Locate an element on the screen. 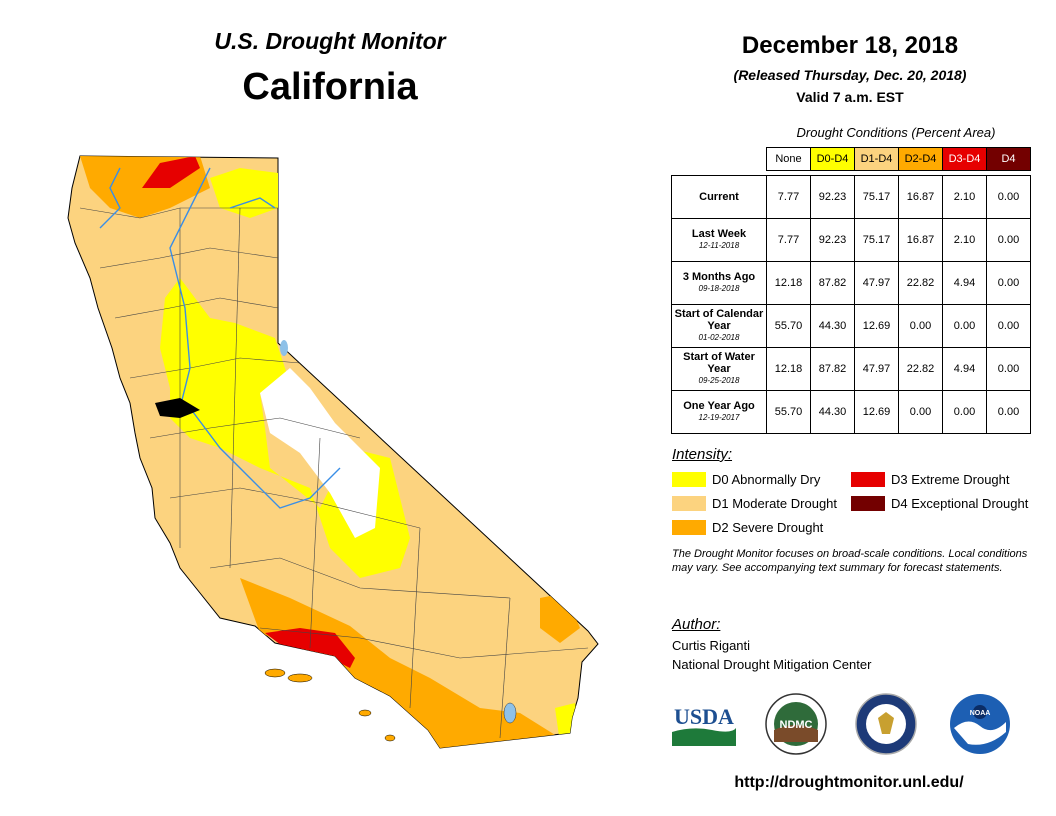  row-label-text: Current is located at coordinates (719, 197).